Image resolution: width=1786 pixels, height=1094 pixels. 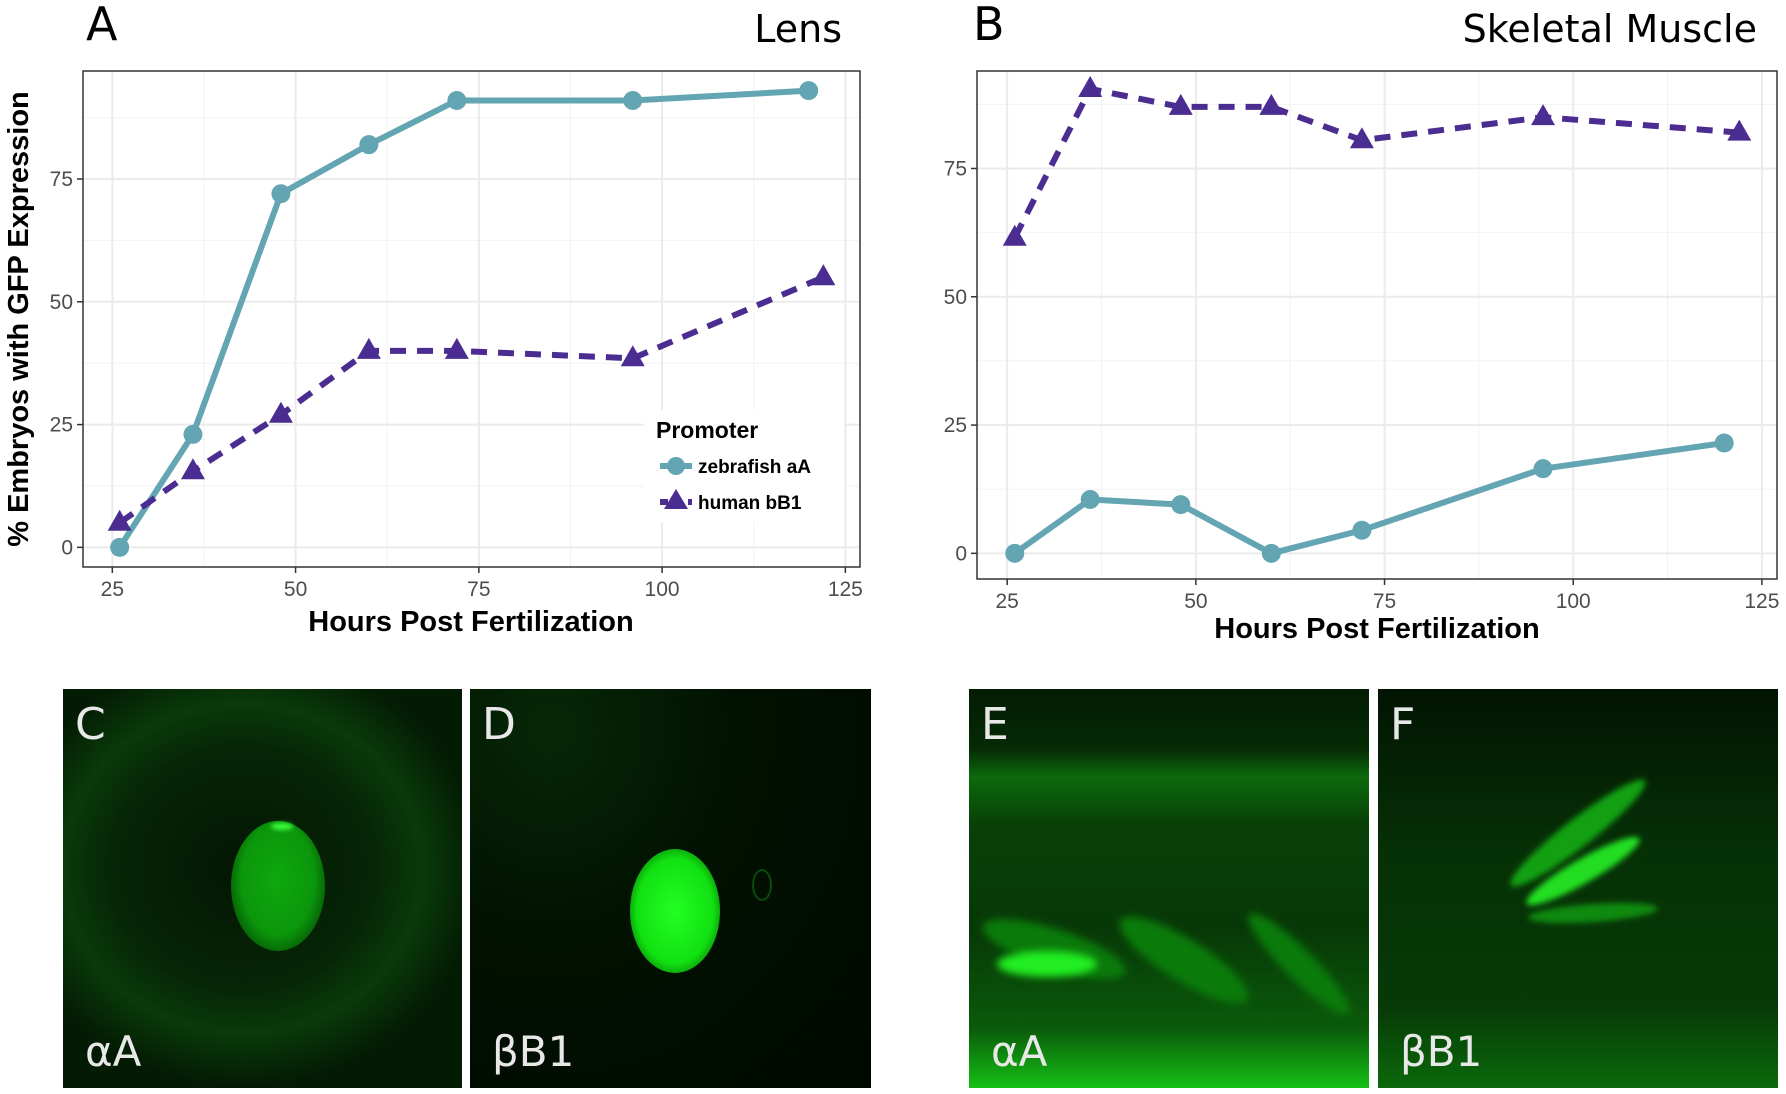 I want to click on image-c-lens-alpha-a: C αA, so click(x=262, y=888).